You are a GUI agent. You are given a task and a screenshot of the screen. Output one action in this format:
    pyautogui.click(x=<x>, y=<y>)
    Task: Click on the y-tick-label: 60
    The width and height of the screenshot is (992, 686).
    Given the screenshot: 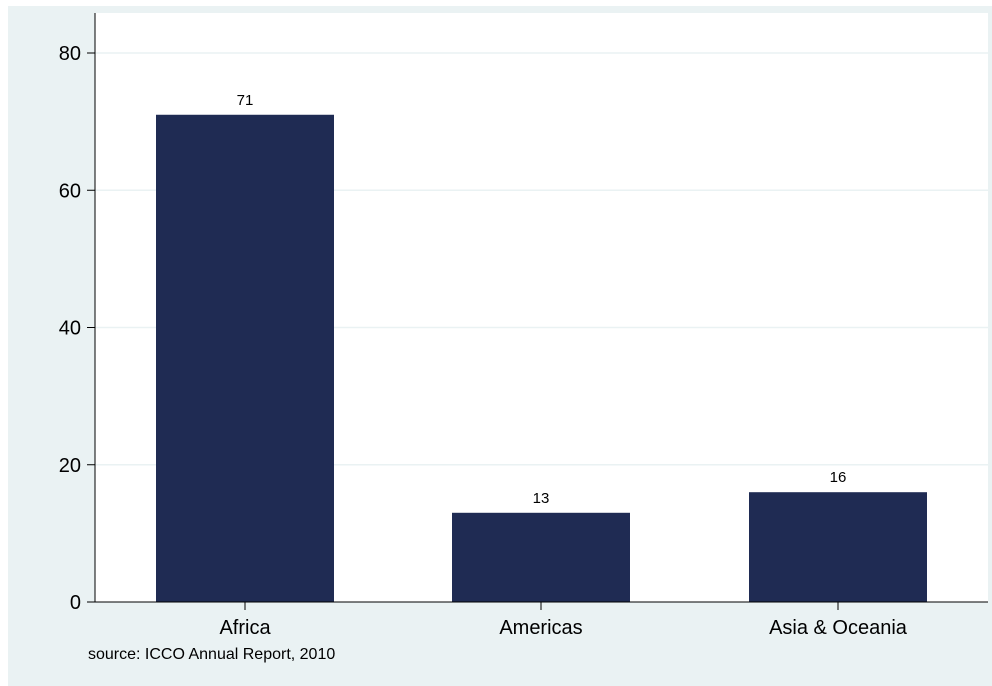 What is the action you would take?
    pyautogui.click(x=70, y=191)
    